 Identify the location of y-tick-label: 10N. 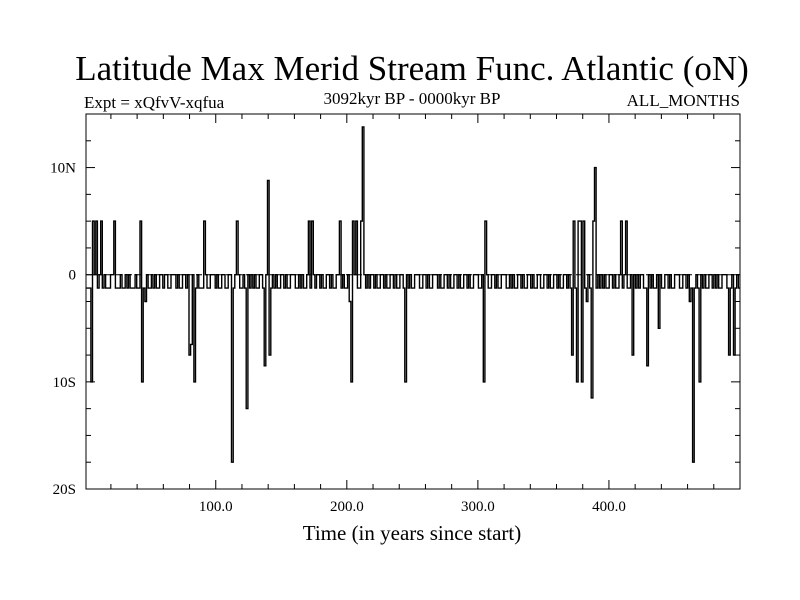
(63, 169).